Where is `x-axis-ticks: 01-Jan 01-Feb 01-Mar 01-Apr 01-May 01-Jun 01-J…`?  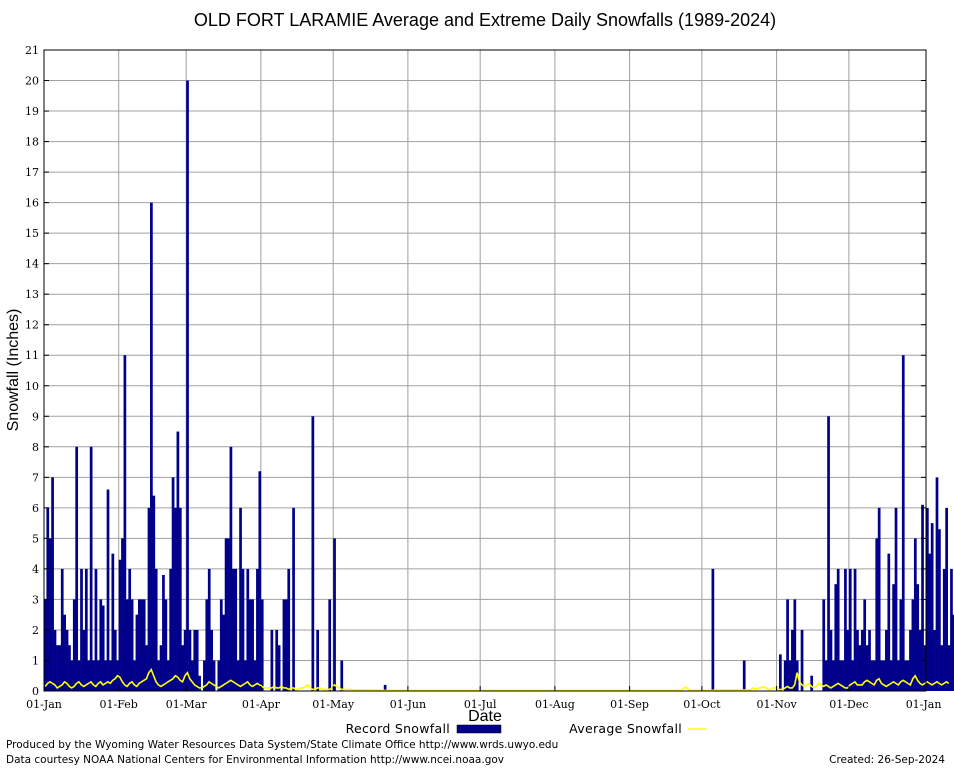 x-axis-ticks: 01-Jan 01-Feb 01-Mar 01-Apr 01-May 01-Jun 01-J… is located at coordinates (483, 698).